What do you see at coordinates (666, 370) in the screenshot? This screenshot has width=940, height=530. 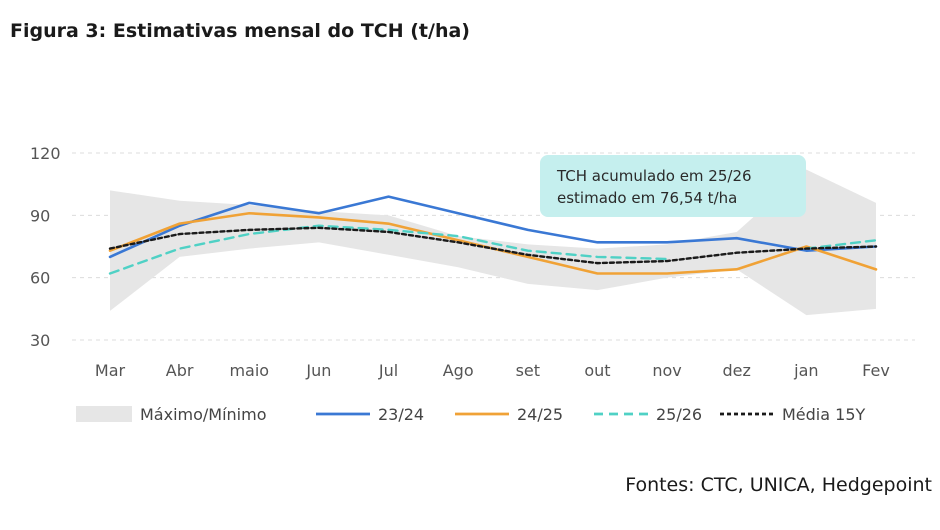 I see `x-tick-label: nov` at bounding box center [666, 370].